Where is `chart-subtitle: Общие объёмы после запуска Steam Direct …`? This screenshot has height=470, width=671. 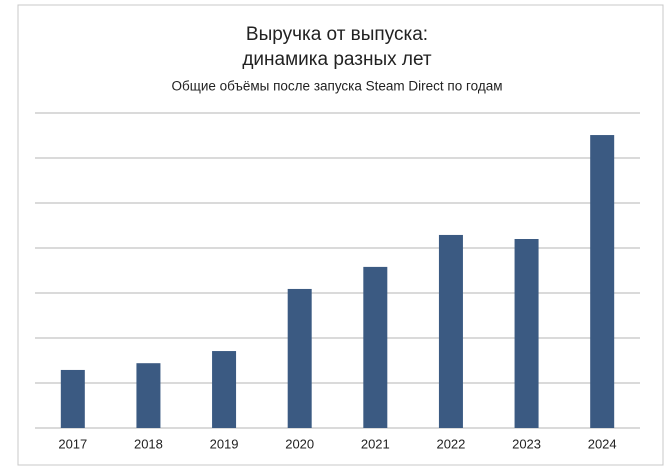
chart-subtitle: Общие объёмы после запуска Steam Direct … is located at coordinates (337, 86).